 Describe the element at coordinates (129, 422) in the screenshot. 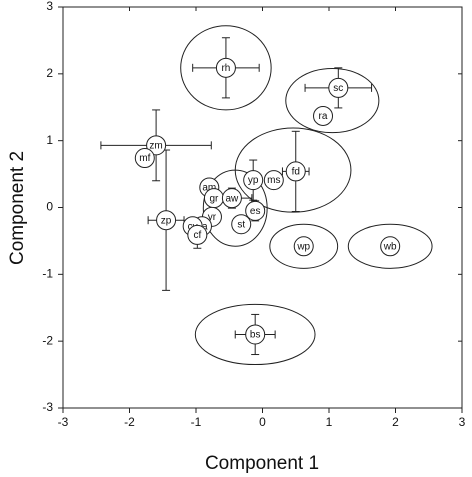

I see `x-tick-label: -2` at that location.